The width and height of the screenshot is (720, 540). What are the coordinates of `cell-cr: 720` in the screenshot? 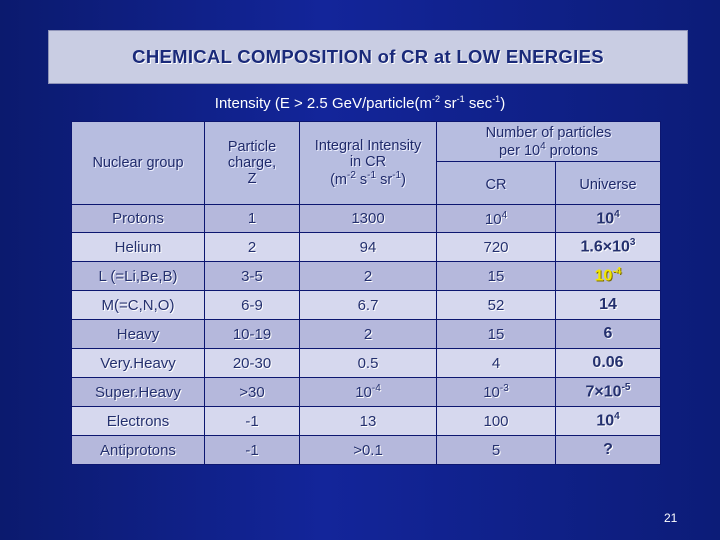 It's located at (496, 247).